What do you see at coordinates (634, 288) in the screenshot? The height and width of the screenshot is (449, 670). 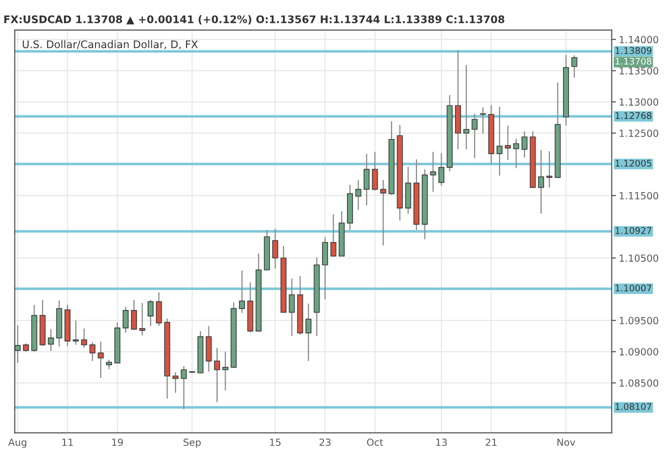 I see `ref-line-label: 1.10007` at bounding box center [634, 288].